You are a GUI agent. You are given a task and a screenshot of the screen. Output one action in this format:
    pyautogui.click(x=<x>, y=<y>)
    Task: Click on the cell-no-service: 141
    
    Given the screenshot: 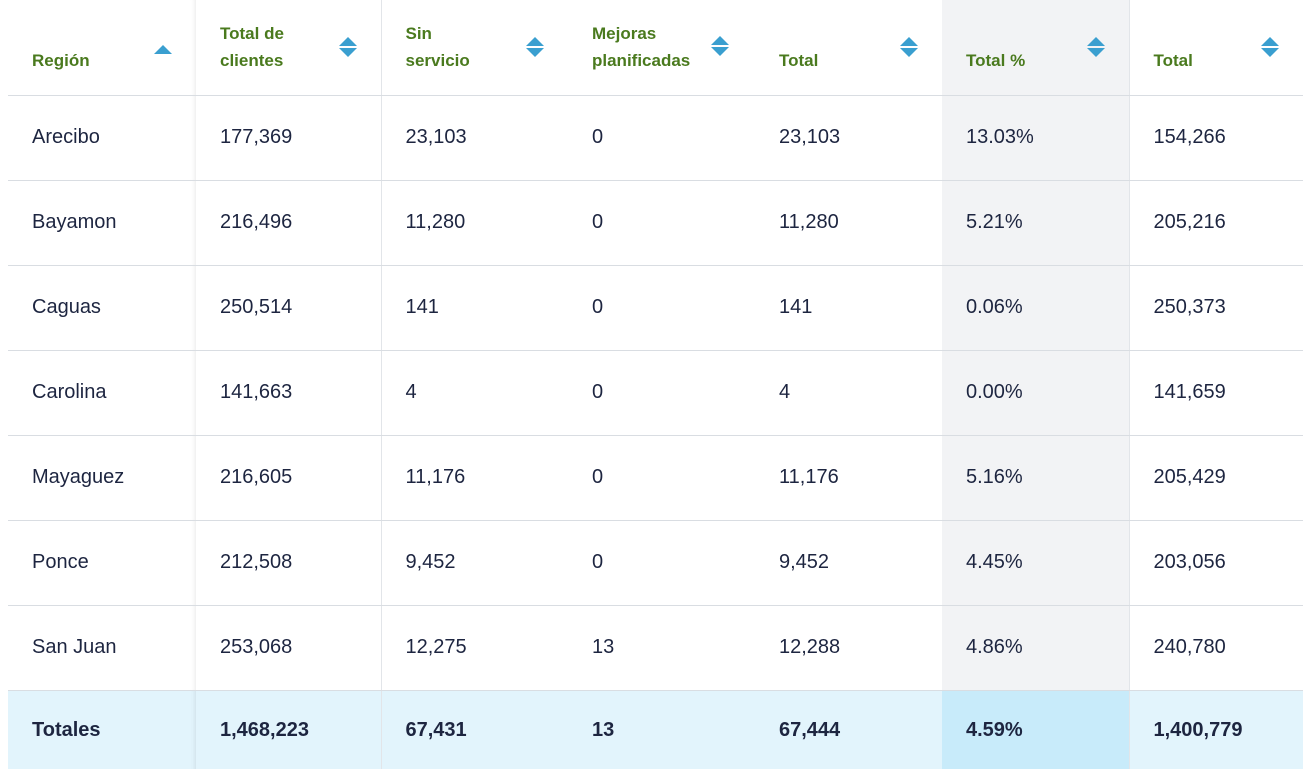 What is the action you would take?
    pyautogui.click(x=474, y=308)
    